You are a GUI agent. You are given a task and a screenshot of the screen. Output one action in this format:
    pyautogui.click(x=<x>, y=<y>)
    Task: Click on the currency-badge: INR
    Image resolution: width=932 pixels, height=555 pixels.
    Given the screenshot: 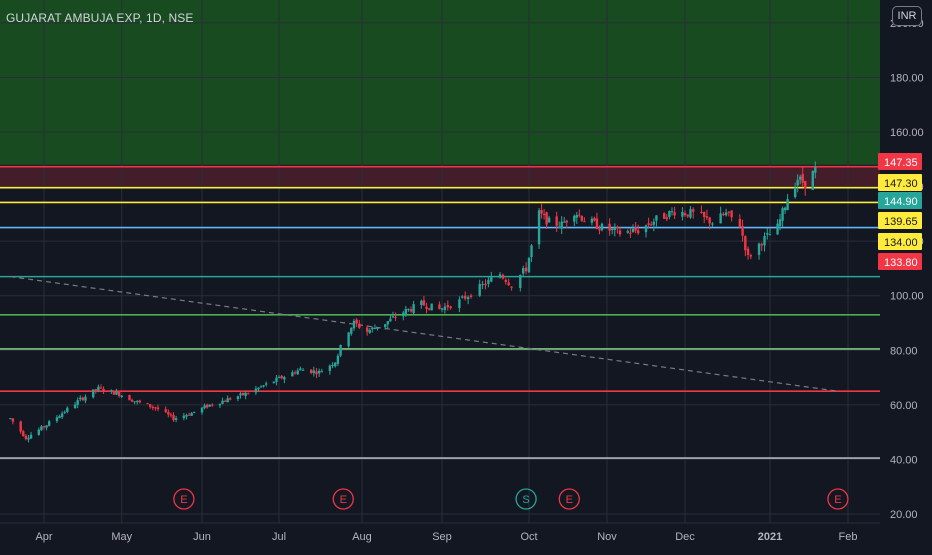 What is the action you would take?
    pyautogui.click(x=907, y=16)
    